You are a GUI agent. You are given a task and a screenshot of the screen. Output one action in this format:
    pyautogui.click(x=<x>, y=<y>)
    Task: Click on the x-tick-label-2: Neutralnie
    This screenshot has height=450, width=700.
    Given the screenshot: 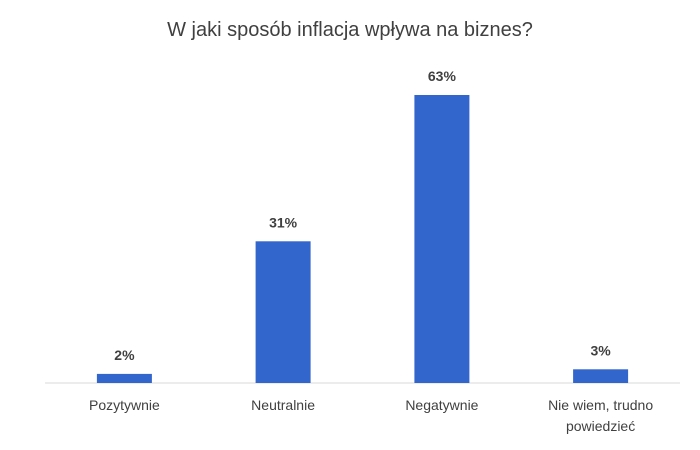 What is the action you would take?
    pyautogui.click(x=283, y=405)
    